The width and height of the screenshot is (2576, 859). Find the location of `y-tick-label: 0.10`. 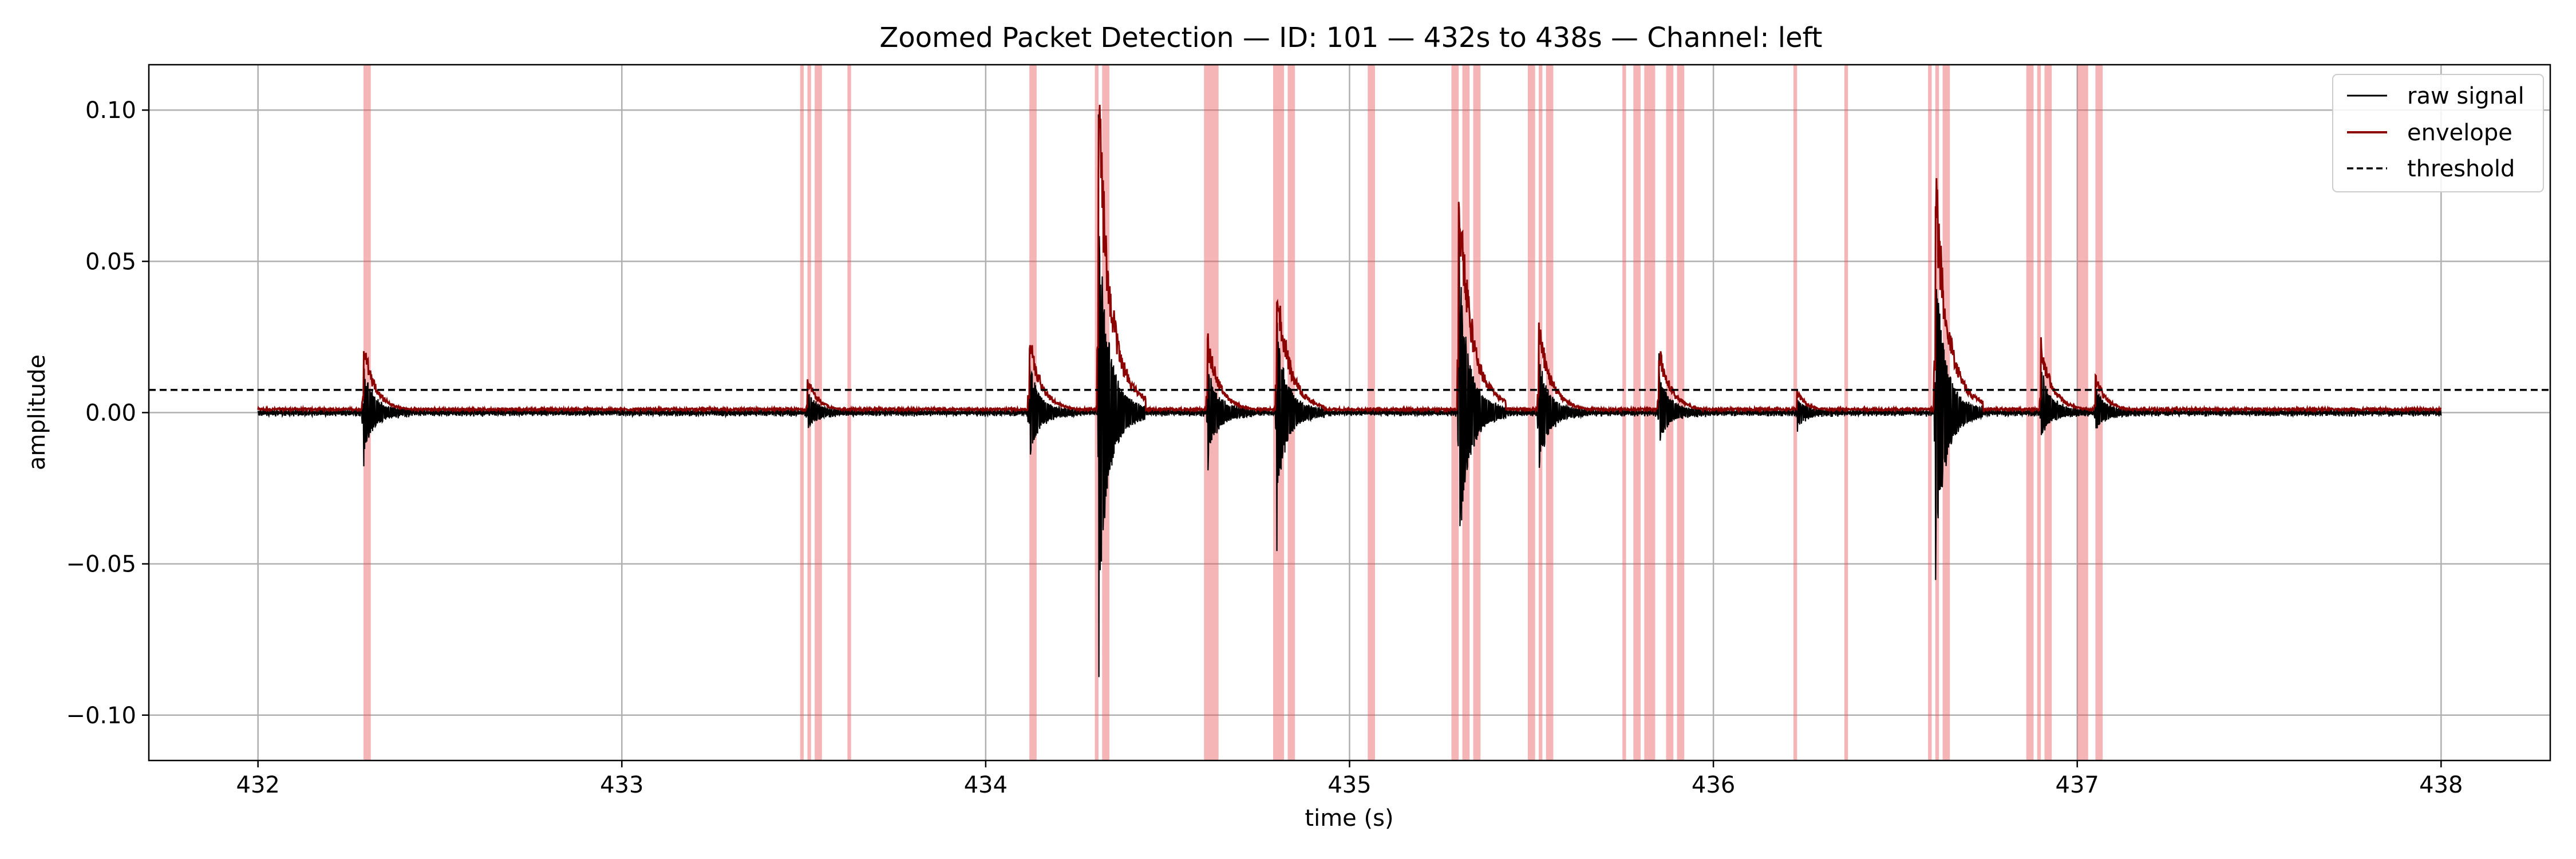

y-tick-label: 0.10 is located at coordinates (110, 110).